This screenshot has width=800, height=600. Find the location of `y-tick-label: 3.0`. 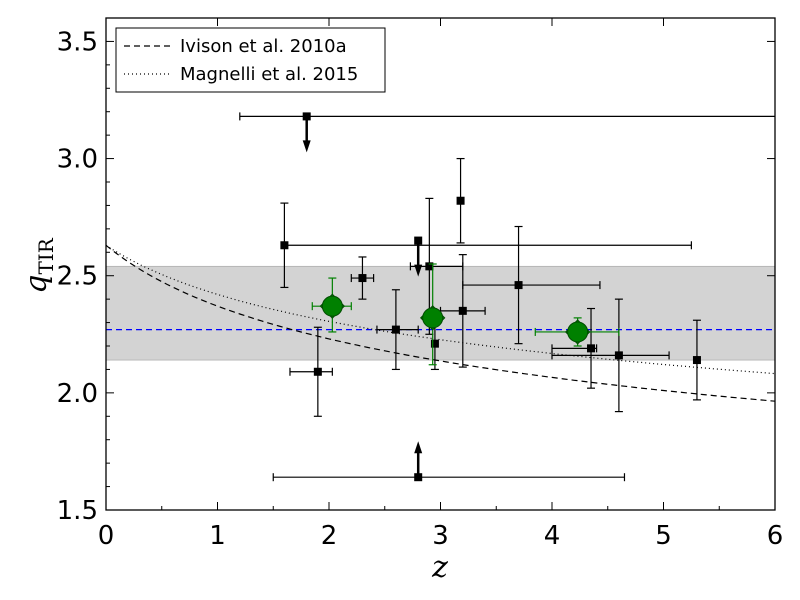

y-tick-label: 3.0 is located at coordinates (77, 160).